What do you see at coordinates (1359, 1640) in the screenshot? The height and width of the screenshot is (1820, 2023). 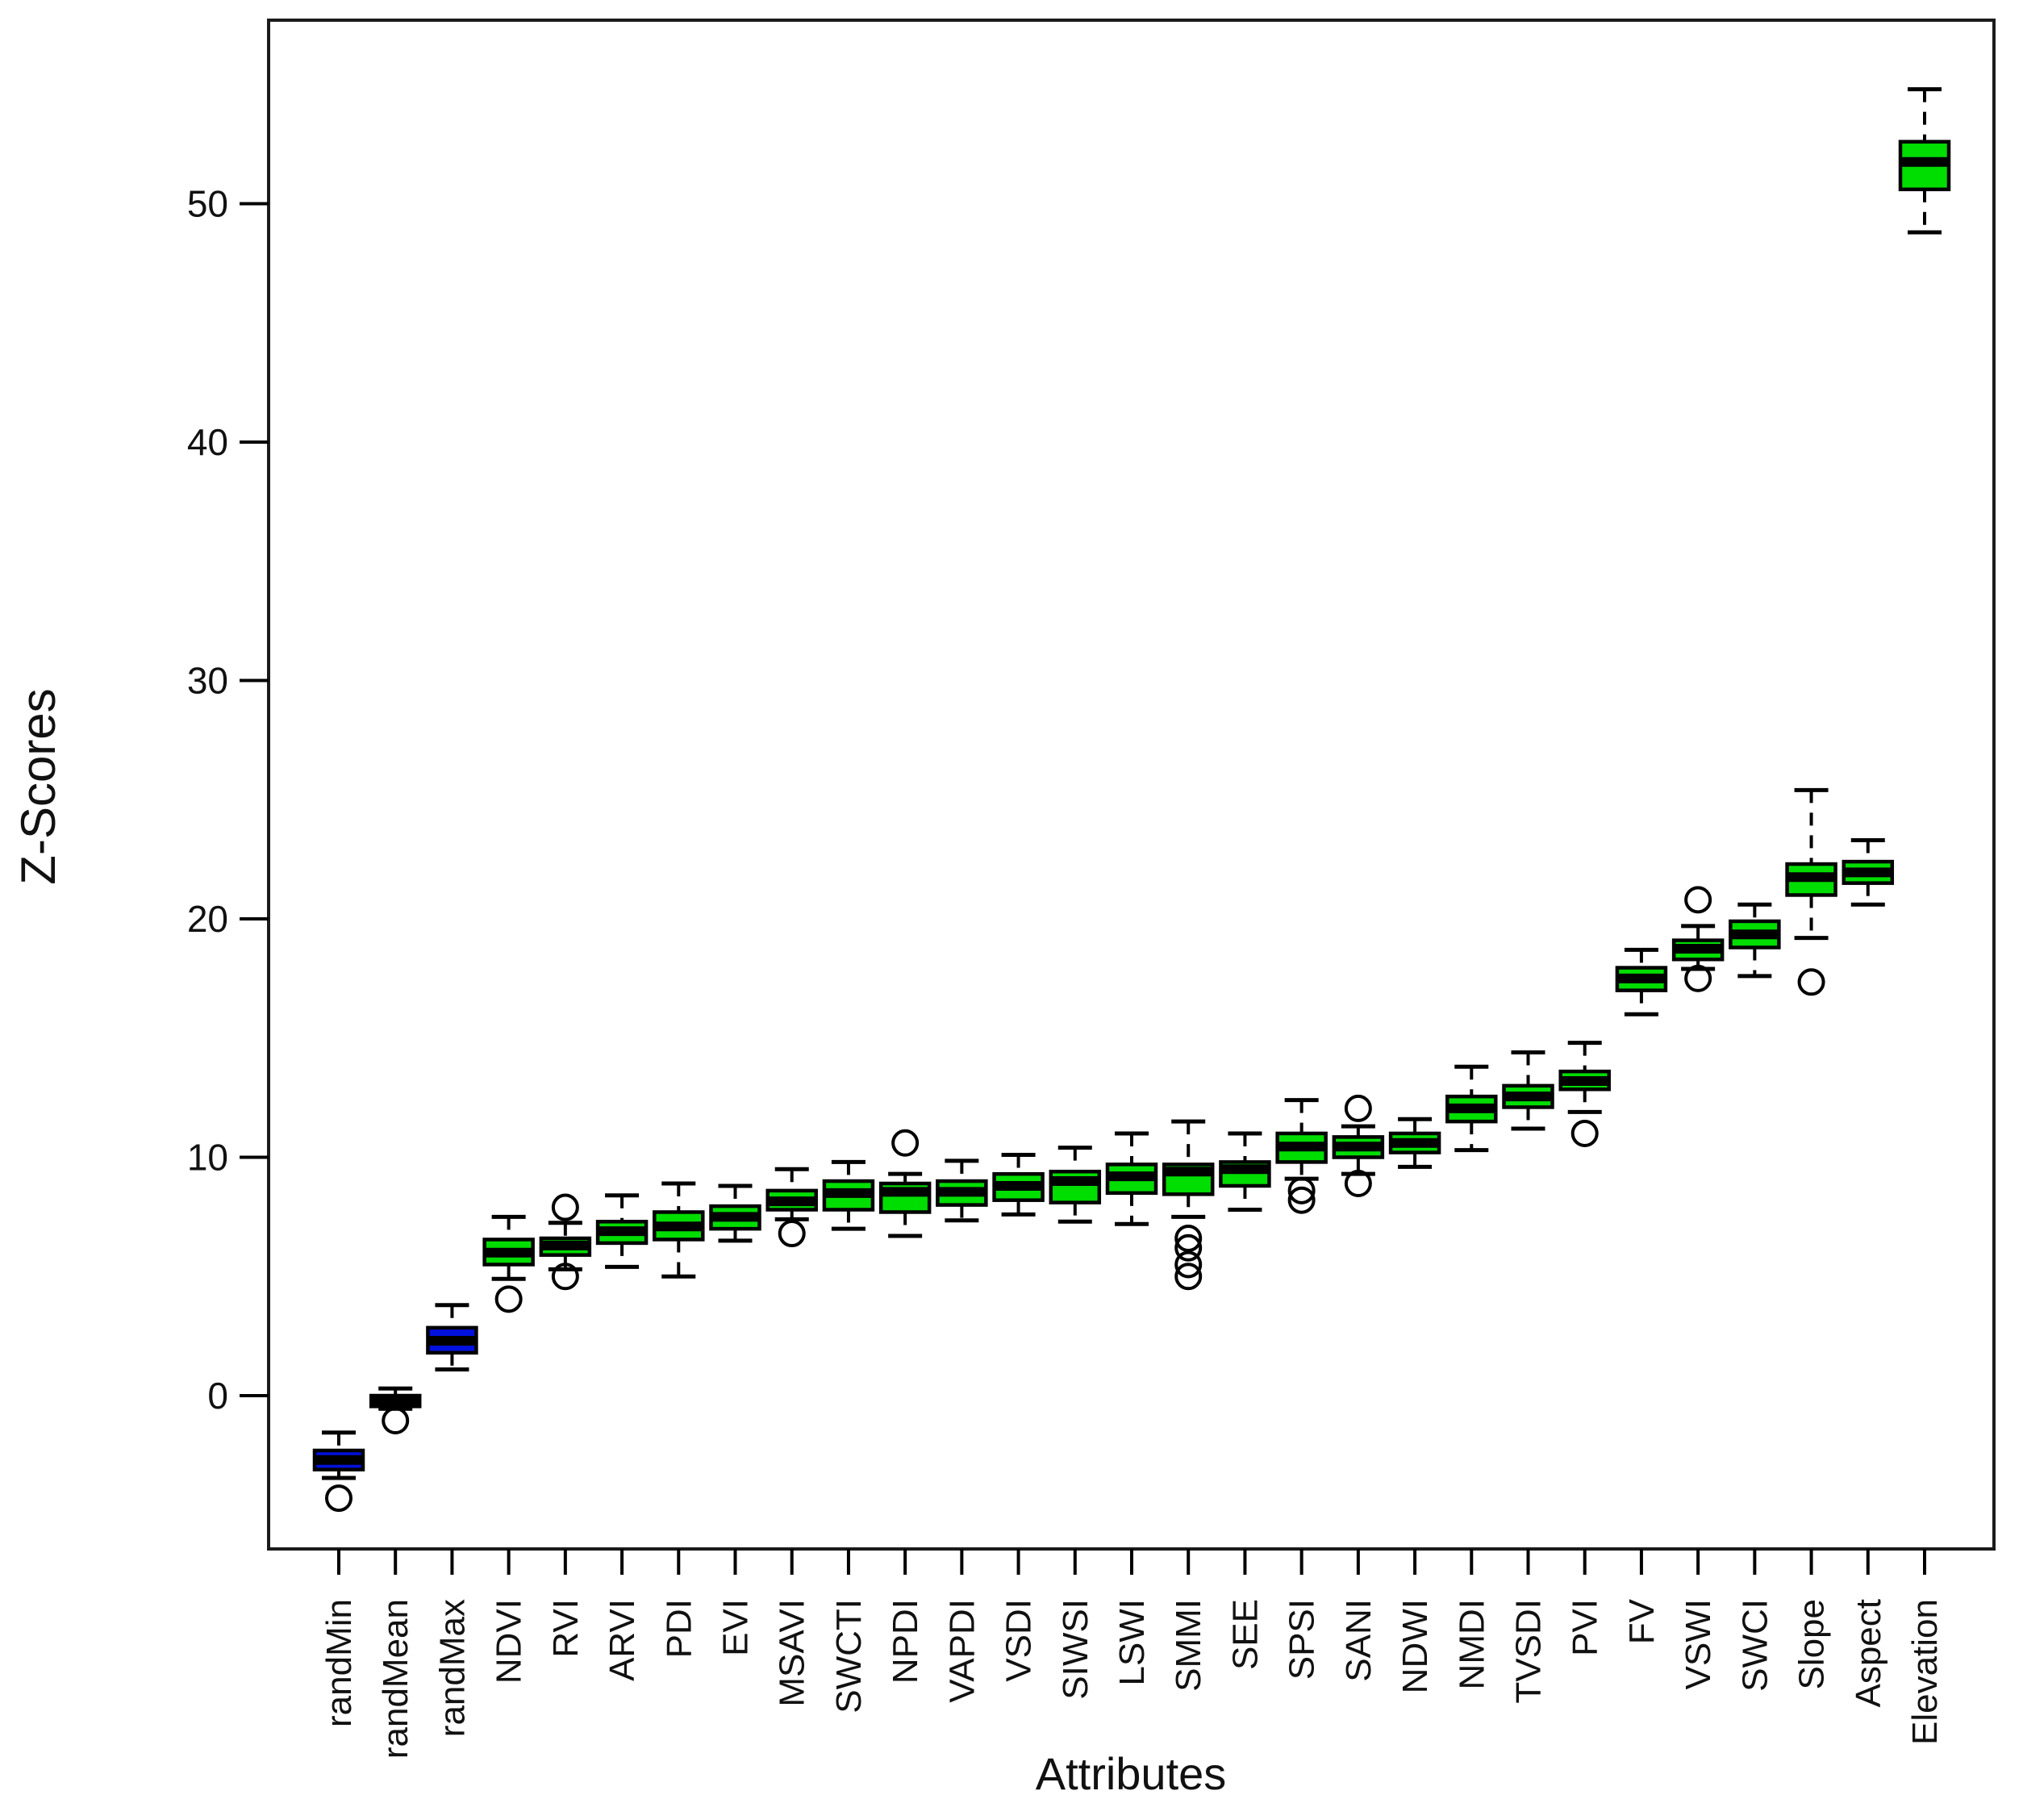 I see `x-tick-label: SANI` at bounding box center [1359, 1640].